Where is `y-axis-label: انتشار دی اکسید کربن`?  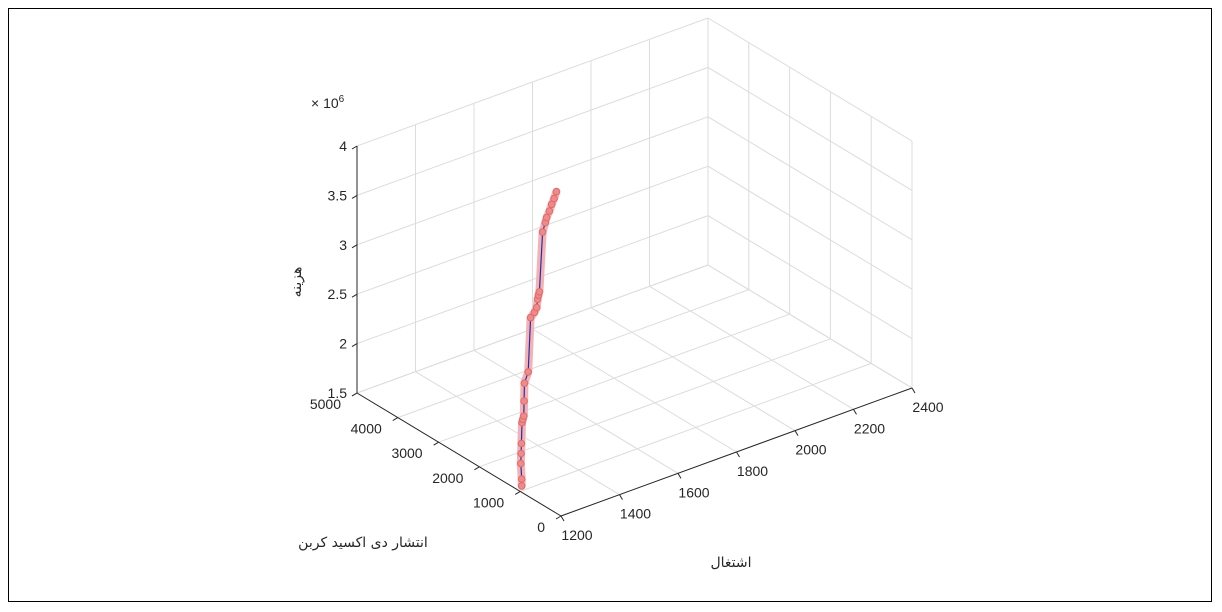 y-axis-label: انتشار دی اکسید کربن is located at coordinates (363, 543).